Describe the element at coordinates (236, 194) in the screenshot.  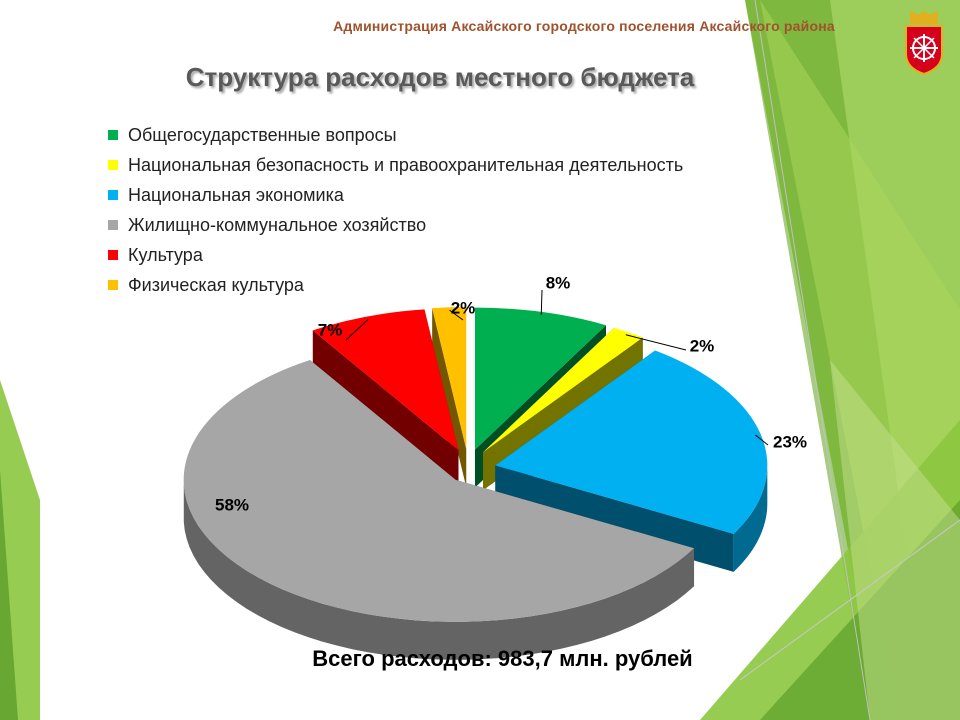
I see `legend-label: Национальная экономика` at that location.